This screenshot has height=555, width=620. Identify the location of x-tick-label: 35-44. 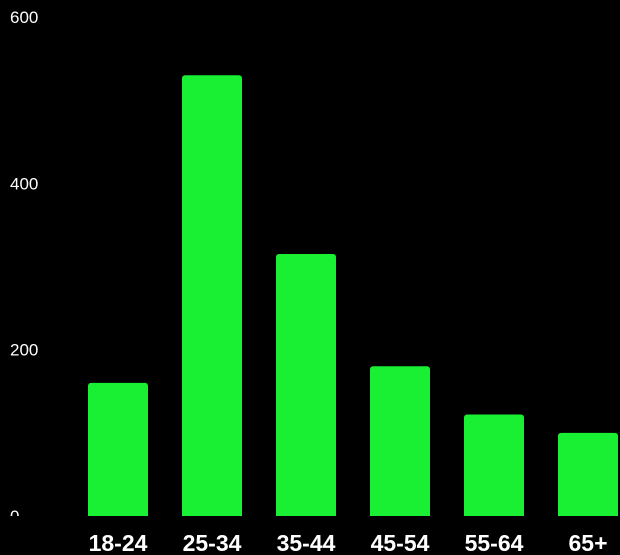
(306, 542).